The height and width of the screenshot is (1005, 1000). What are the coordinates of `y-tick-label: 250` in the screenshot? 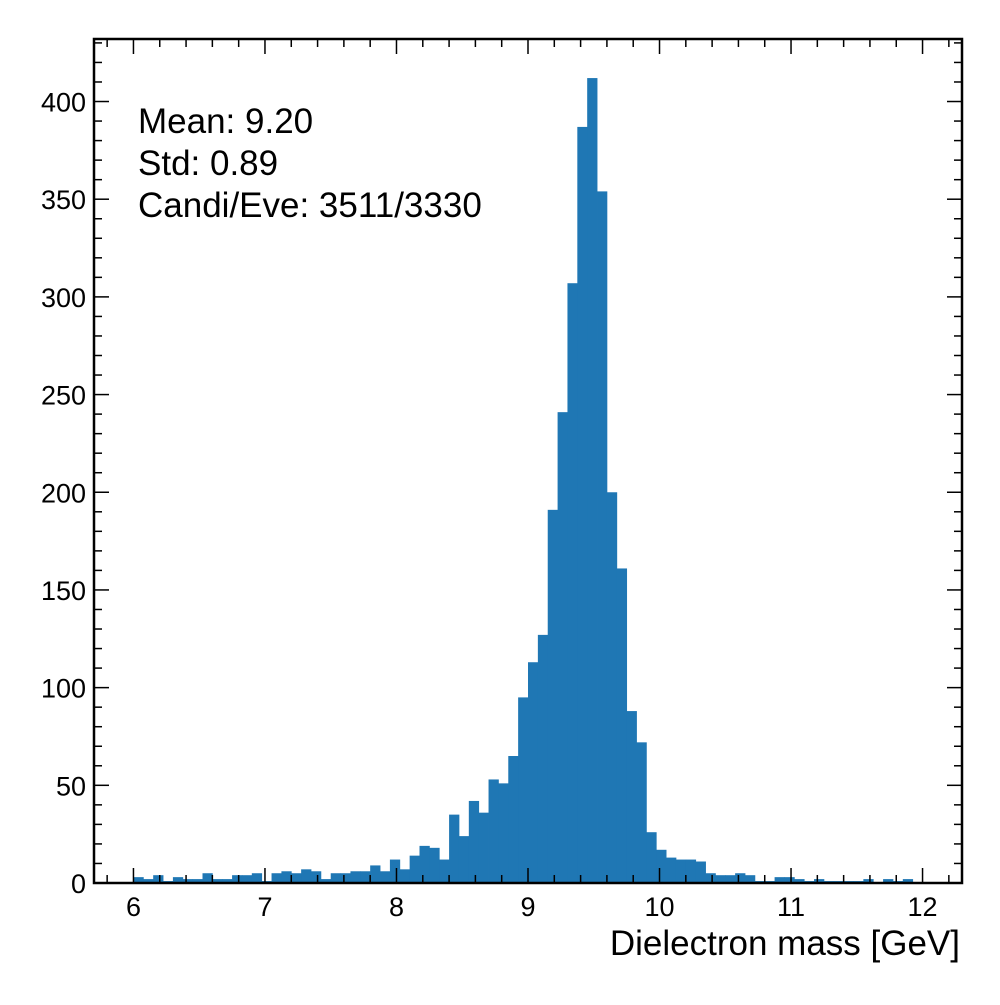 It's located at (63, 396).